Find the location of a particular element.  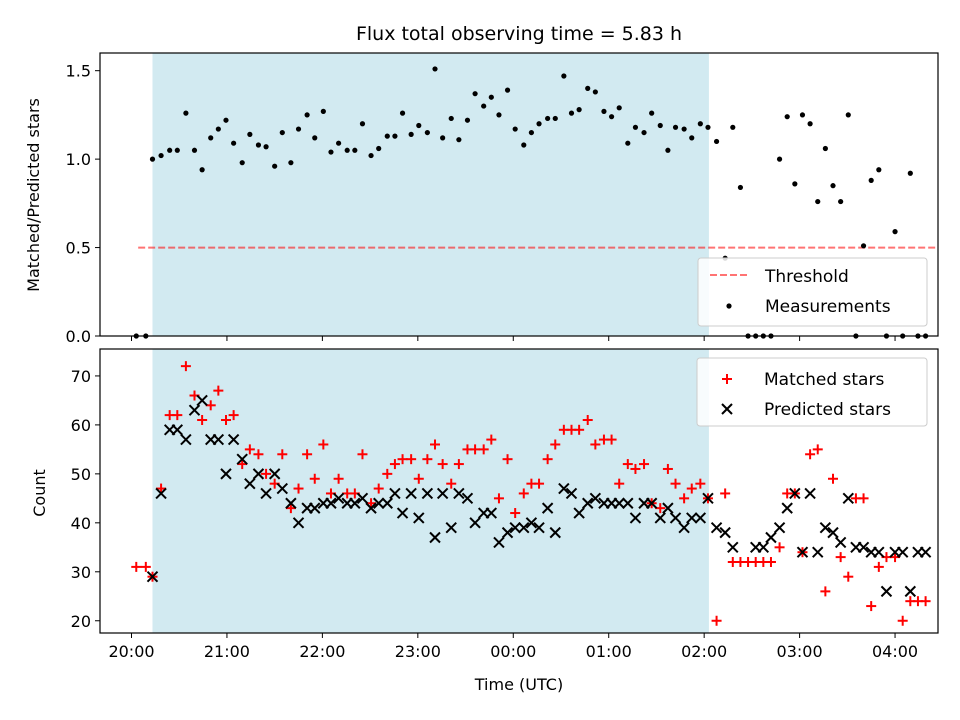

bottom-x-point-1-35-b is located at coordinates (435, 537).